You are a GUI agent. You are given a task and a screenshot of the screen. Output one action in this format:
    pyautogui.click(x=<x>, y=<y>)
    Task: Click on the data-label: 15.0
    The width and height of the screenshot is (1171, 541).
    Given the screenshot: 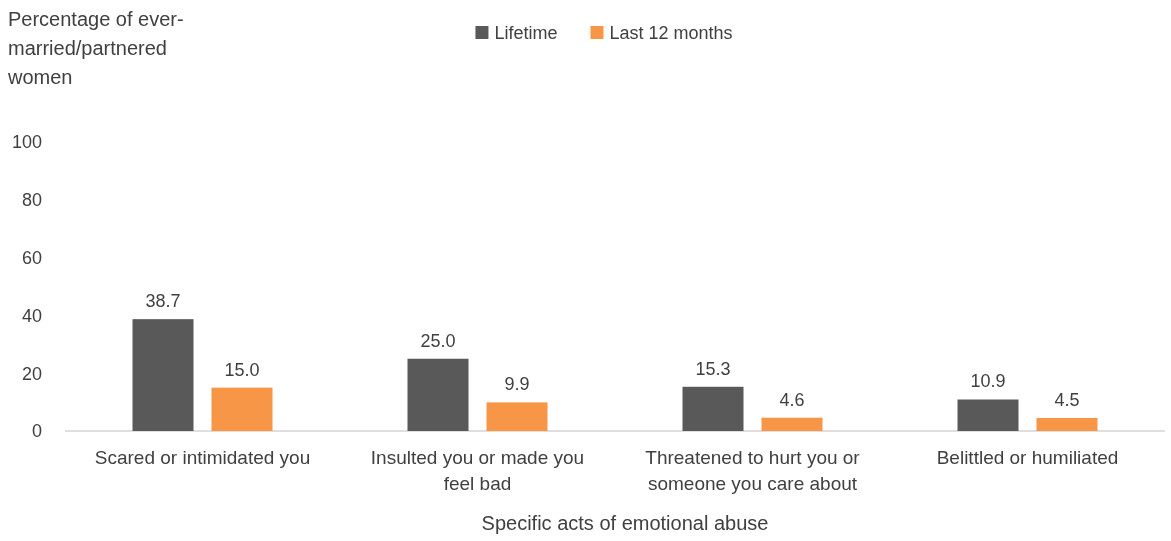 What is the action you would take?
    pyautogui.click(x=242, y=369)
    